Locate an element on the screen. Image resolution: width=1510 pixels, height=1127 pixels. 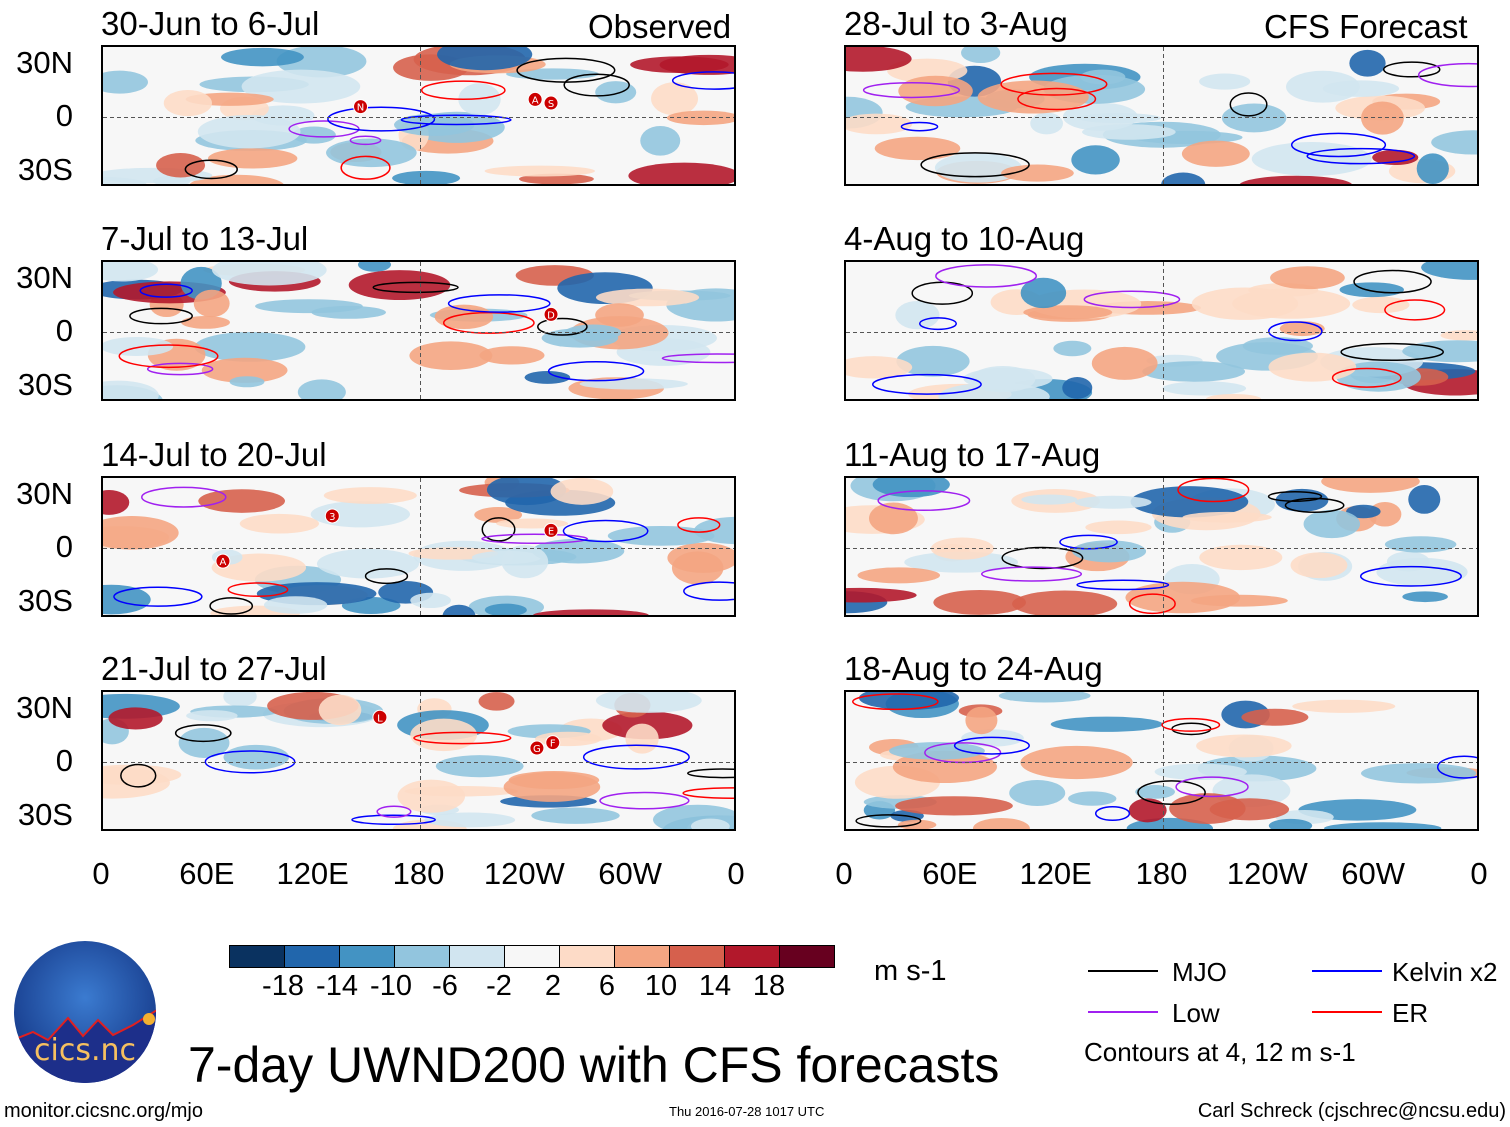
storm-marker: S is located at coordinates (551, 103).